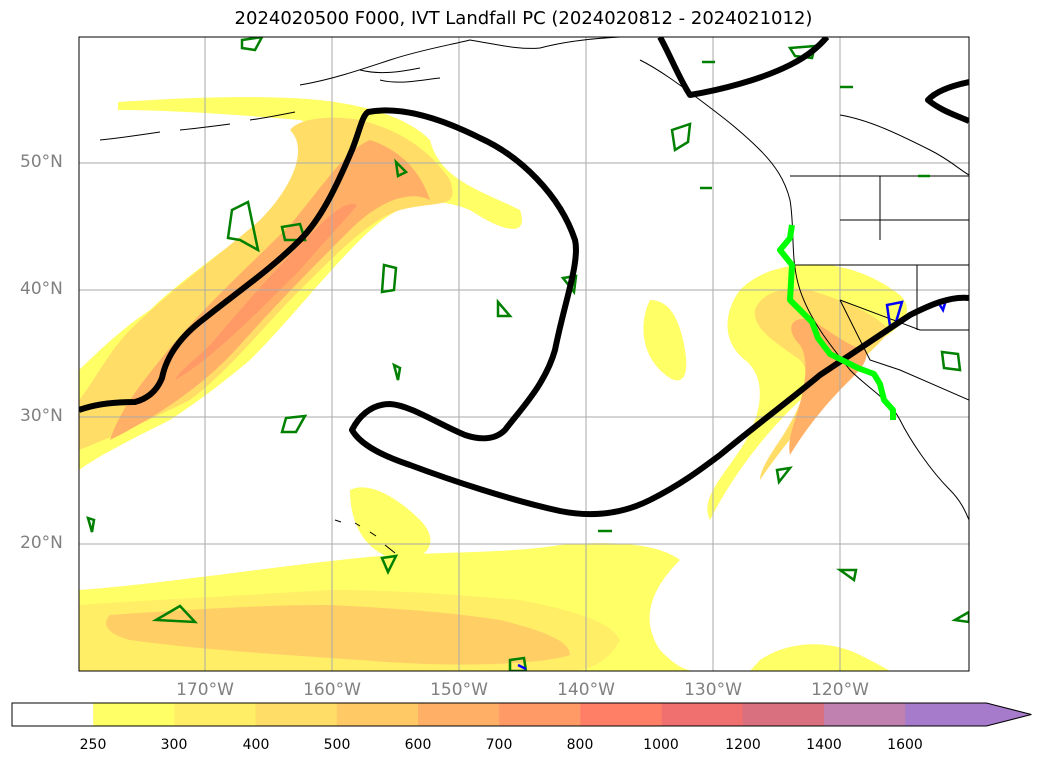  I want to click on ivt-plume-california, so click(775, 392).